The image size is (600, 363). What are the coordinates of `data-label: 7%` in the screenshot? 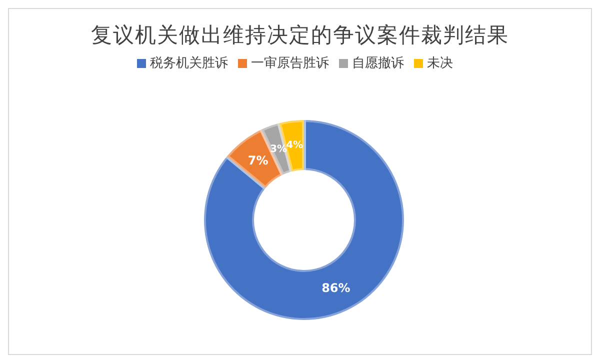 It's located at (258, 161).